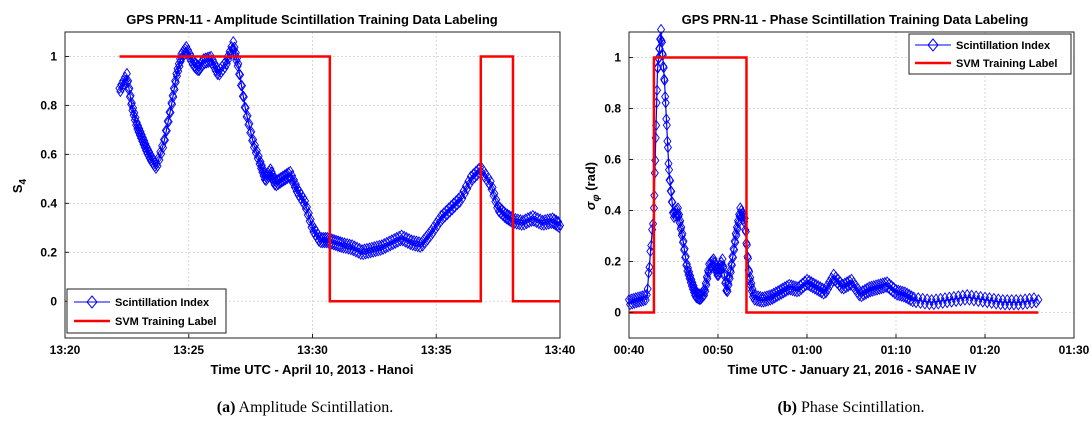  Describe the element at coordinates (48, 154) in the screenshot. I see `y-tick-label: 0.6` at that location.